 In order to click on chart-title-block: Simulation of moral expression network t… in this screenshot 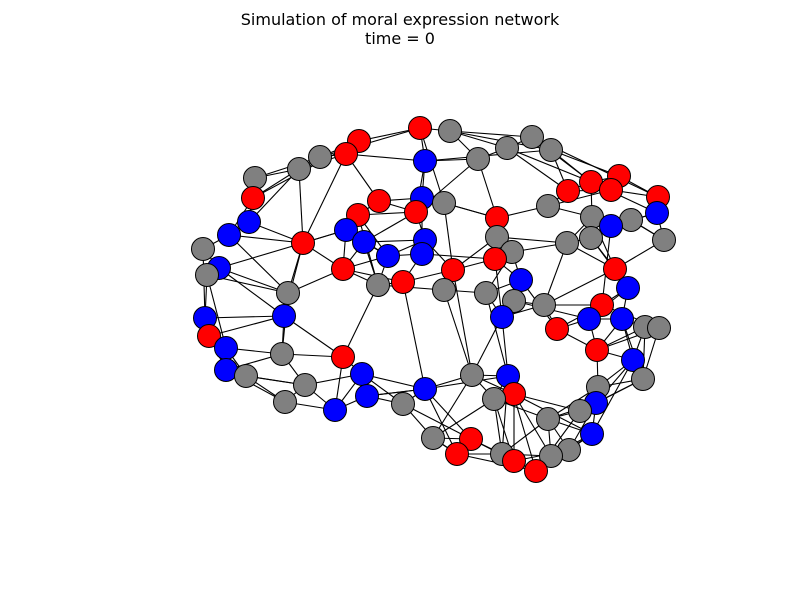, I will do `click(400, 29)`.